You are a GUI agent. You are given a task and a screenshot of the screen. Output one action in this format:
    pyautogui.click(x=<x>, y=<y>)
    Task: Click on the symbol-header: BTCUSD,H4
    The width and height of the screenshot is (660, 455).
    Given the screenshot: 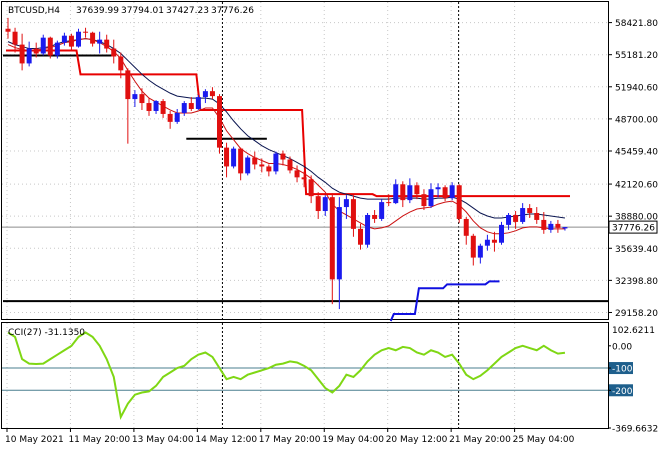 What is the action you would take?
    pyautogui.click(x=34, y=11)
    